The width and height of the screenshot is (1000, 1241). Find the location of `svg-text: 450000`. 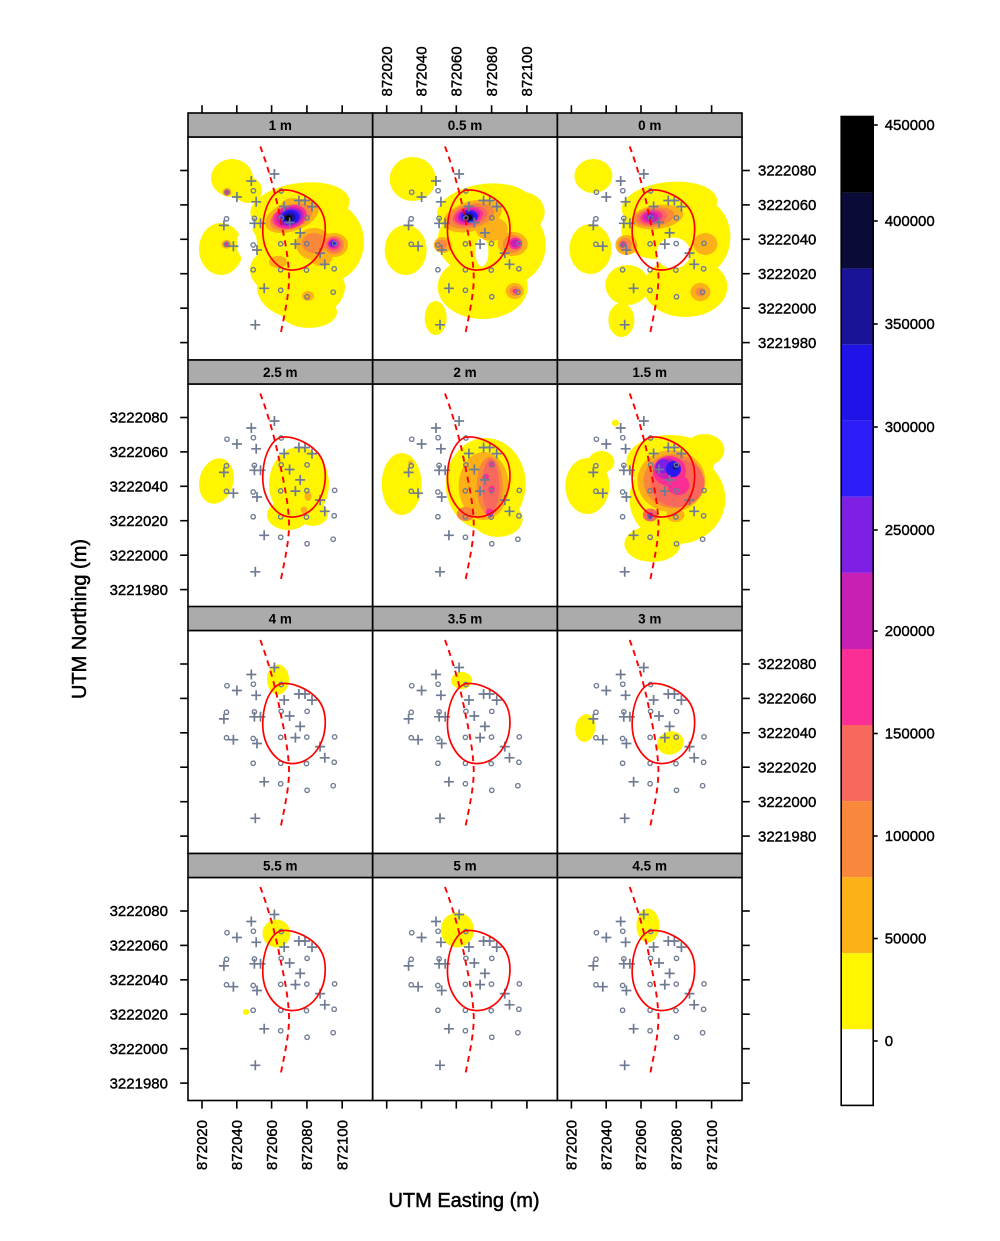

svg-text: 450000 is located at coordinates (910, 125).